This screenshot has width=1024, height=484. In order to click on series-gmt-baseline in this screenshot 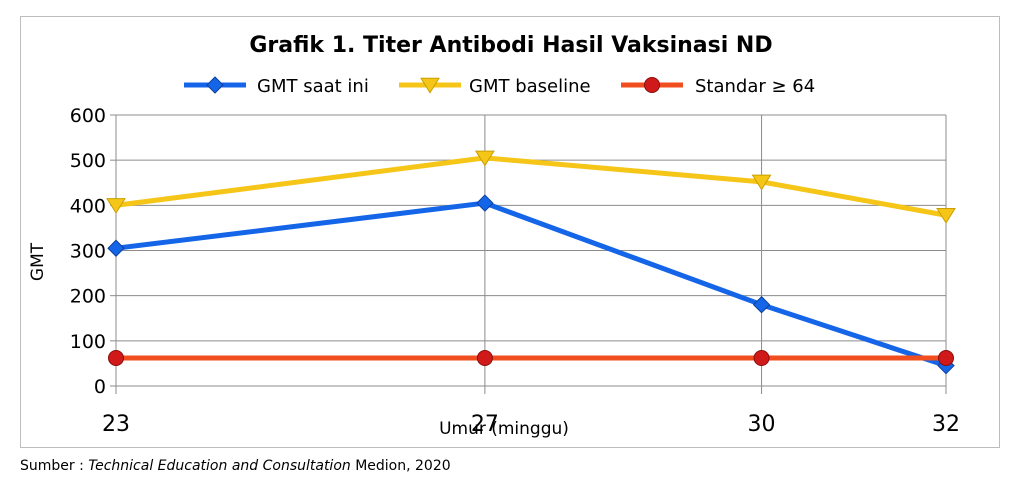, I will do `click(531, 187)`.